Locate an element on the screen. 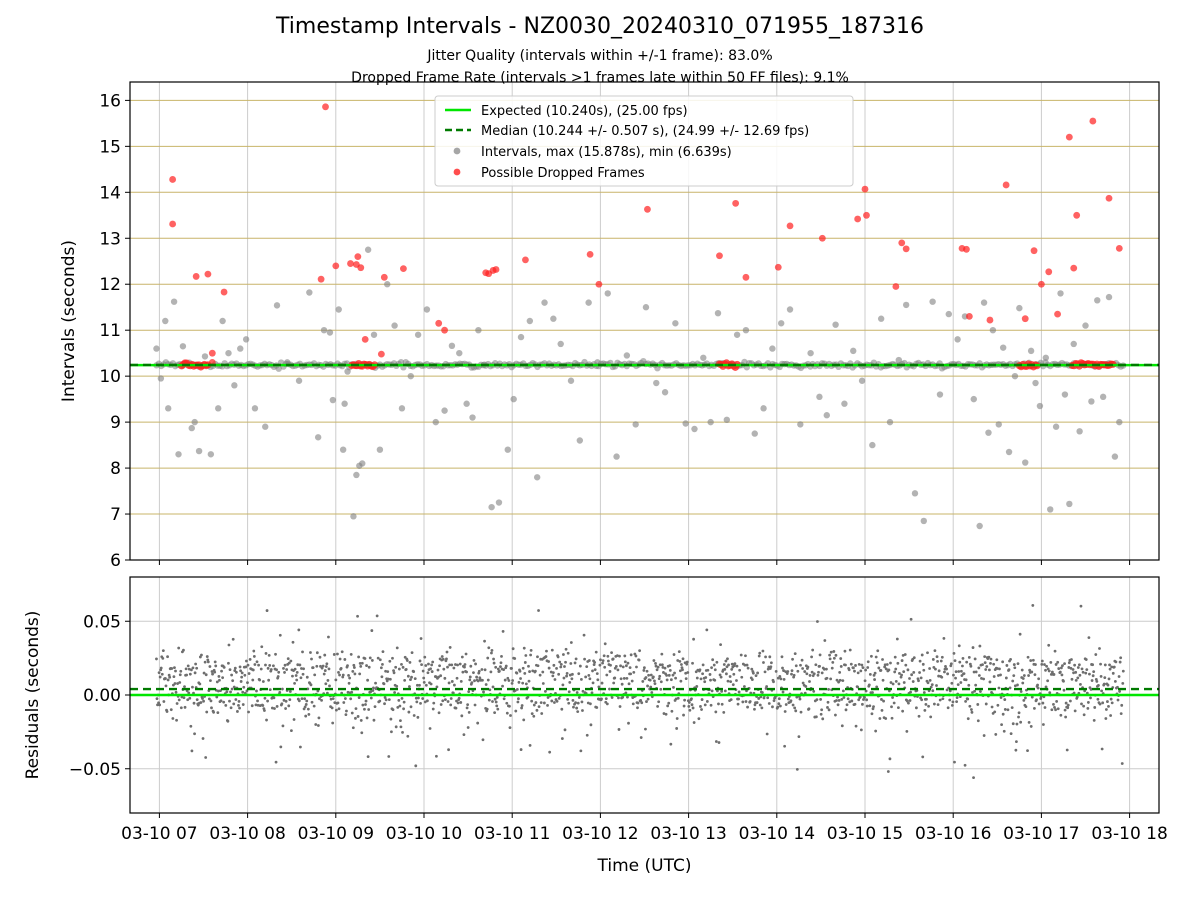 The image size is (1200, 900). intervals-y-tick-label: 13 is located at coordinates (110, 239).